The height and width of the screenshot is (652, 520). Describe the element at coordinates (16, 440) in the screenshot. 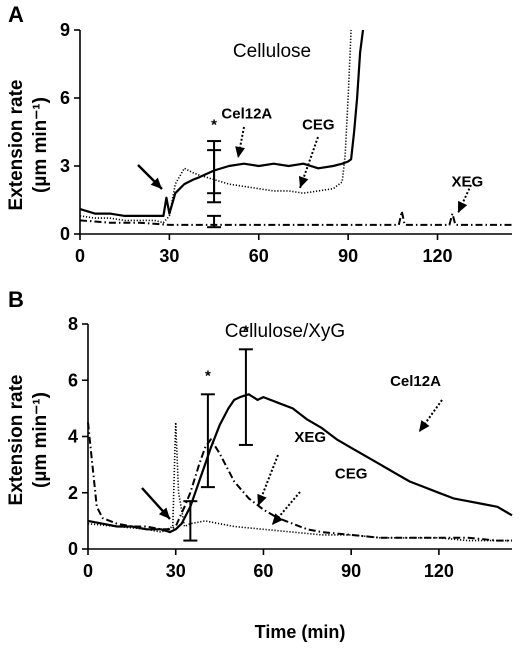

I see `panel-b-y-label-line1: Extension rate` at that location.